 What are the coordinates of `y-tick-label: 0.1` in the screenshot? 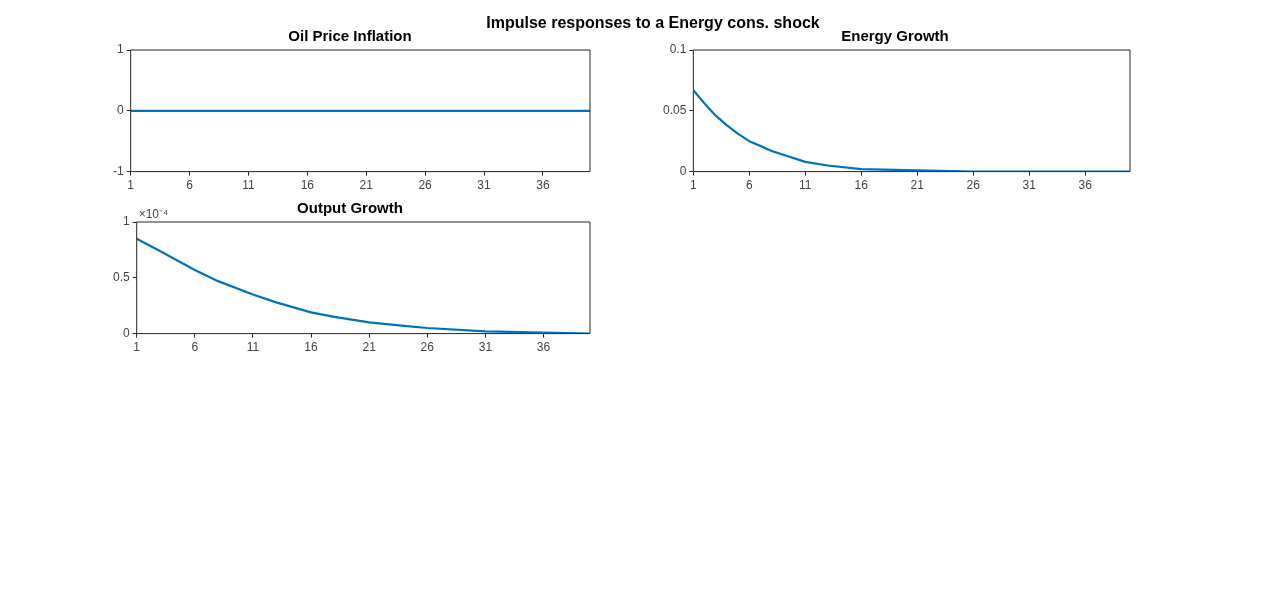 It's located at (678, 49).